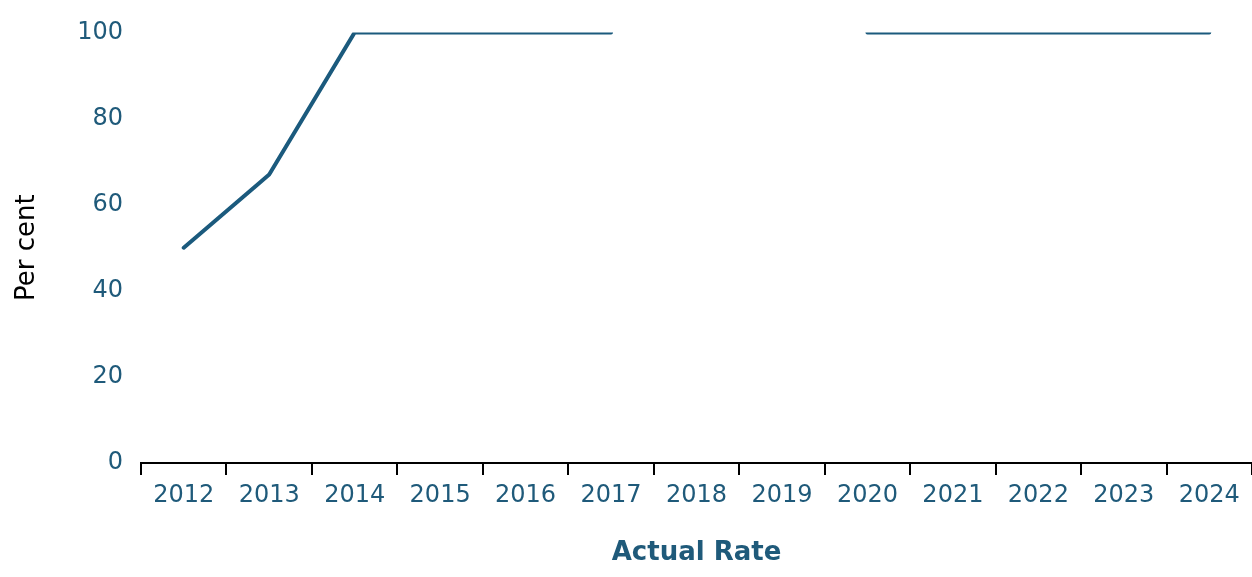 Image resolution: width=1252 pixels, height=577 pixels. Describe the element at coordinates (696, 493) in the screenshot. I see `x-tick-label: 2018` at that location.